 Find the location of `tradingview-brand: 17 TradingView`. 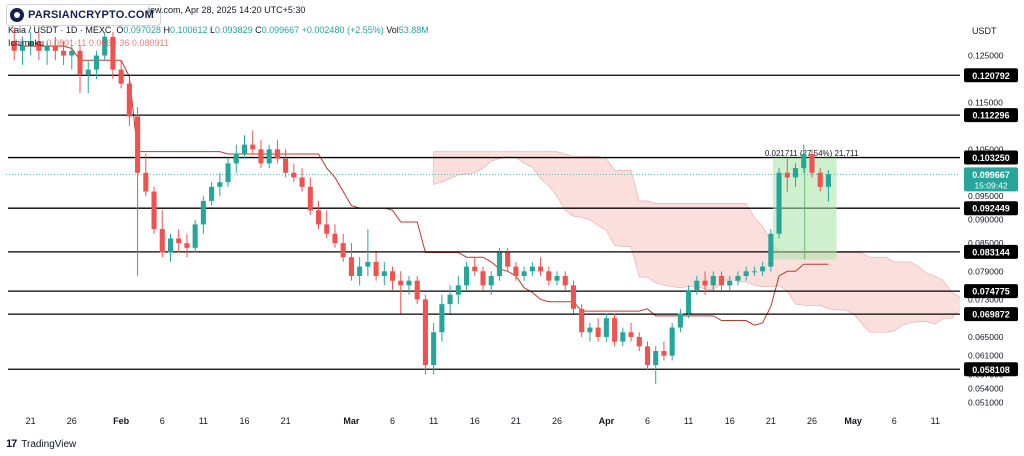

tradingview-brand: 17 TradingView is located at coordinates (41, 444).